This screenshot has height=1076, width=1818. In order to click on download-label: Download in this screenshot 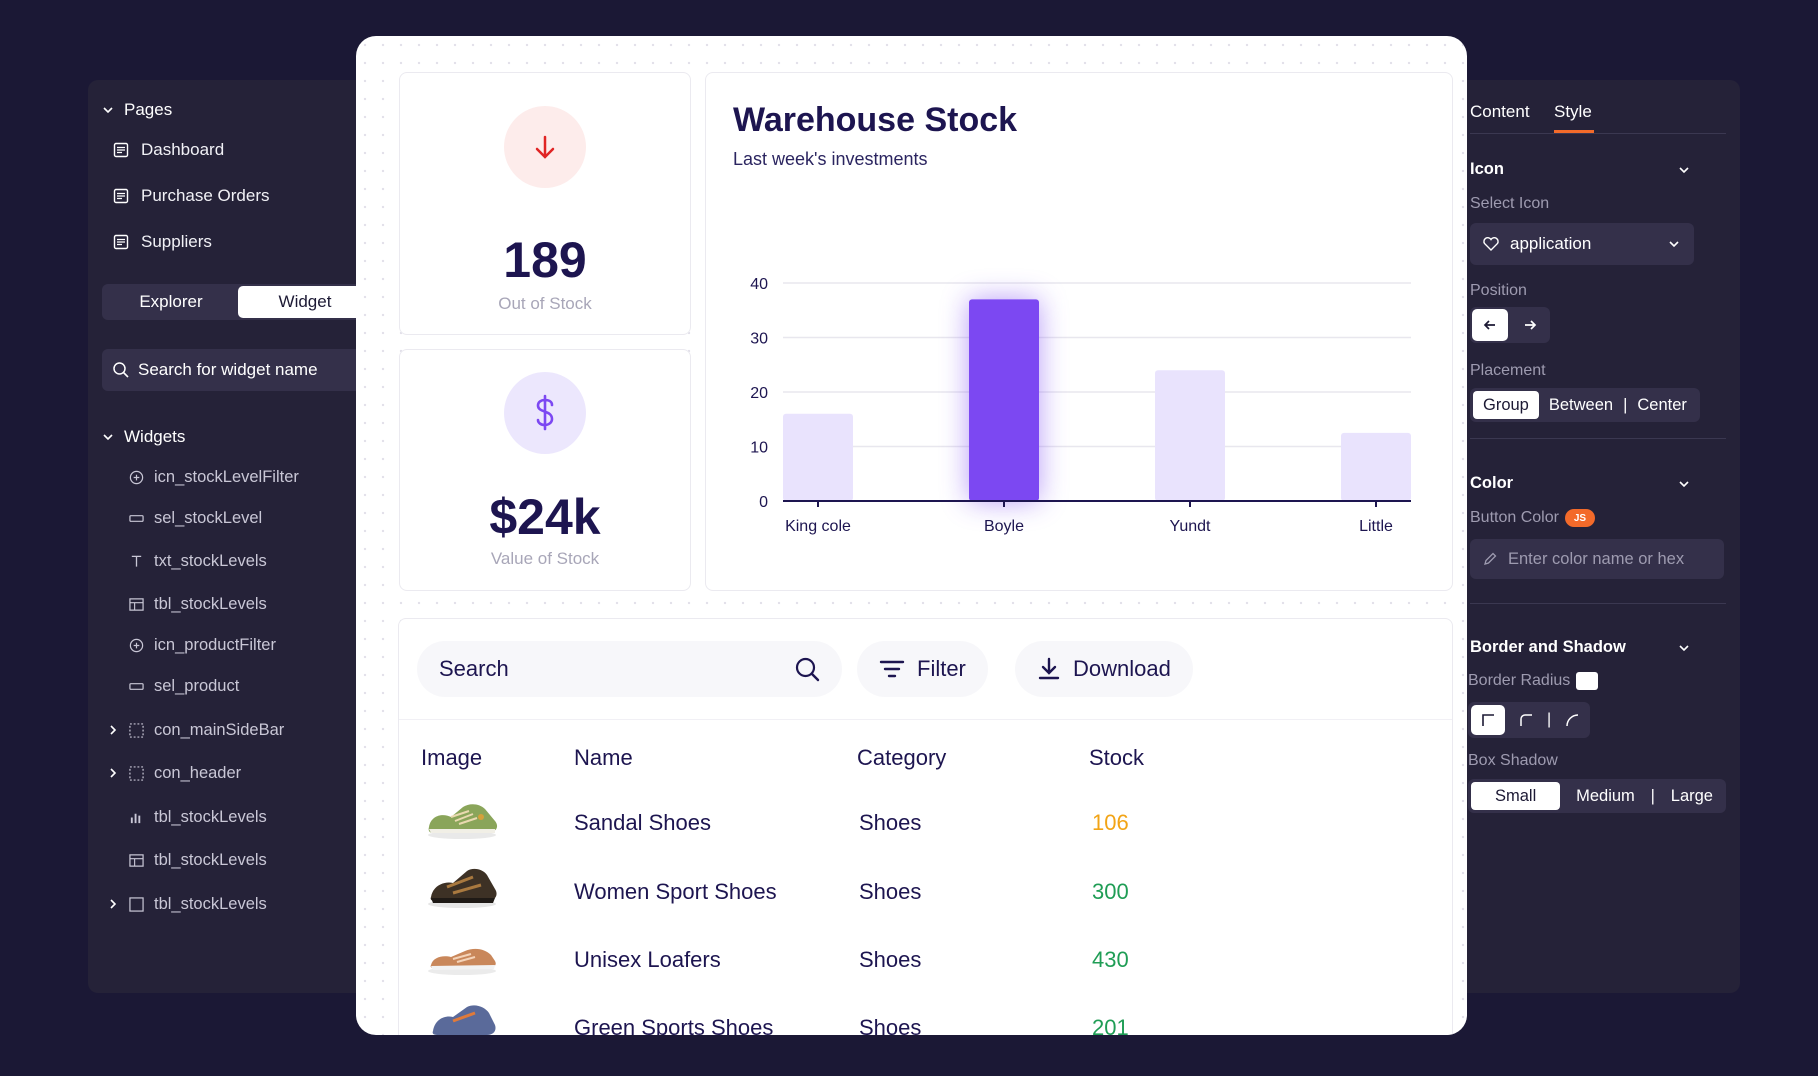, I will do `click(1122, 668)`.